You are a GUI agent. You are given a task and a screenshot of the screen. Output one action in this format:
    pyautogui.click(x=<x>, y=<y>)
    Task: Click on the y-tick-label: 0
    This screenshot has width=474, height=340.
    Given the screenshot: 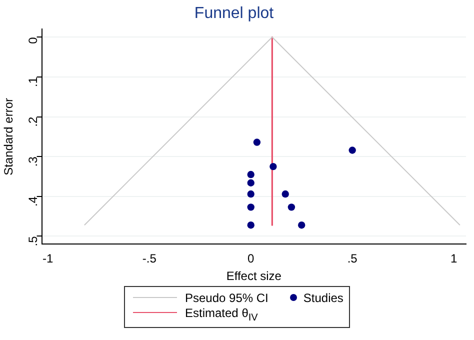 What is the action you would take?
    pyautogui.click(x=33, y=40)
    